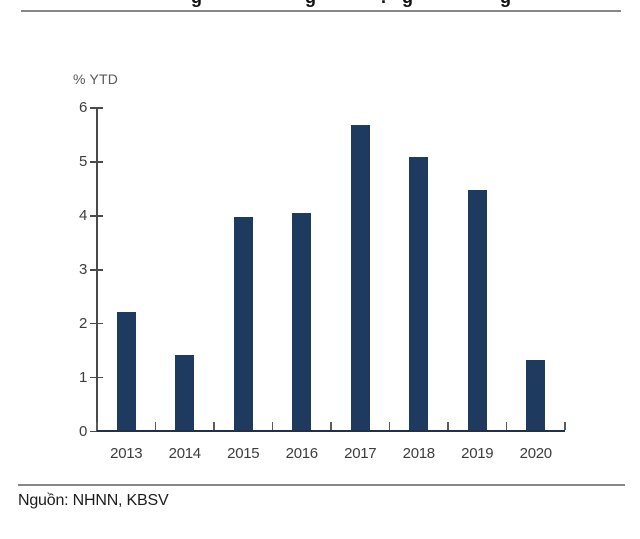 This screenshot has height=539, width=640. Describe the element at coordinates (185, 392) in the screenshot. I see `bar-2014` at that location.